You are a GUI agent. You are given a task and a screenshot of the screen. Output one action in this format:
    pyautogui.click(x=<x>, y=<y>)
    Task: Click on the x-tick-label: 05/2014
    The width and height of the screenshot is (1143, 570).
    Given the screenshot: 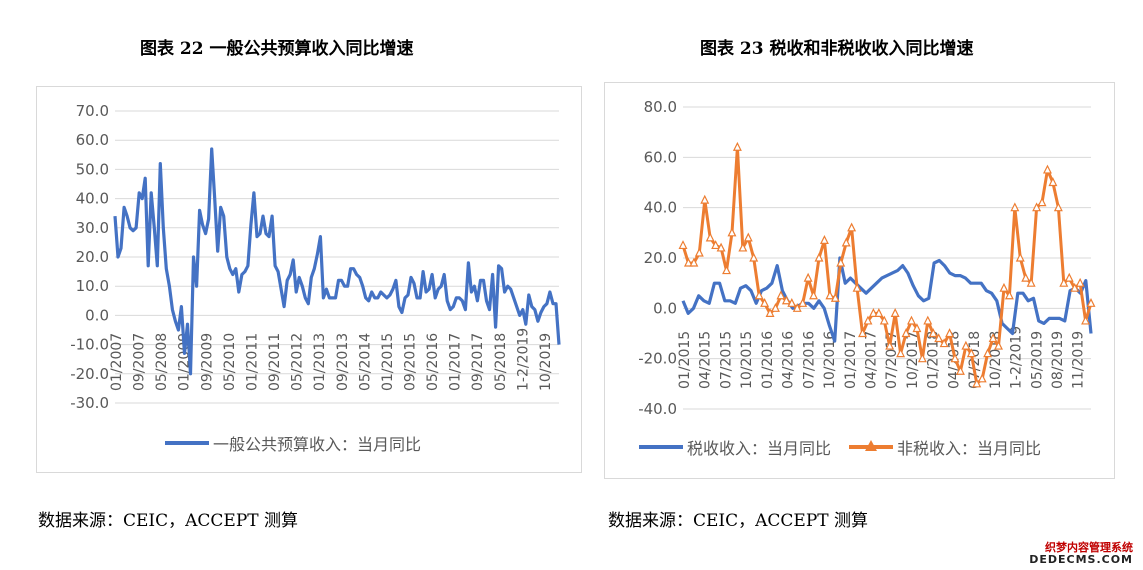 What is the action you would take?
    pyautogui.click(x=365, y=362)
    